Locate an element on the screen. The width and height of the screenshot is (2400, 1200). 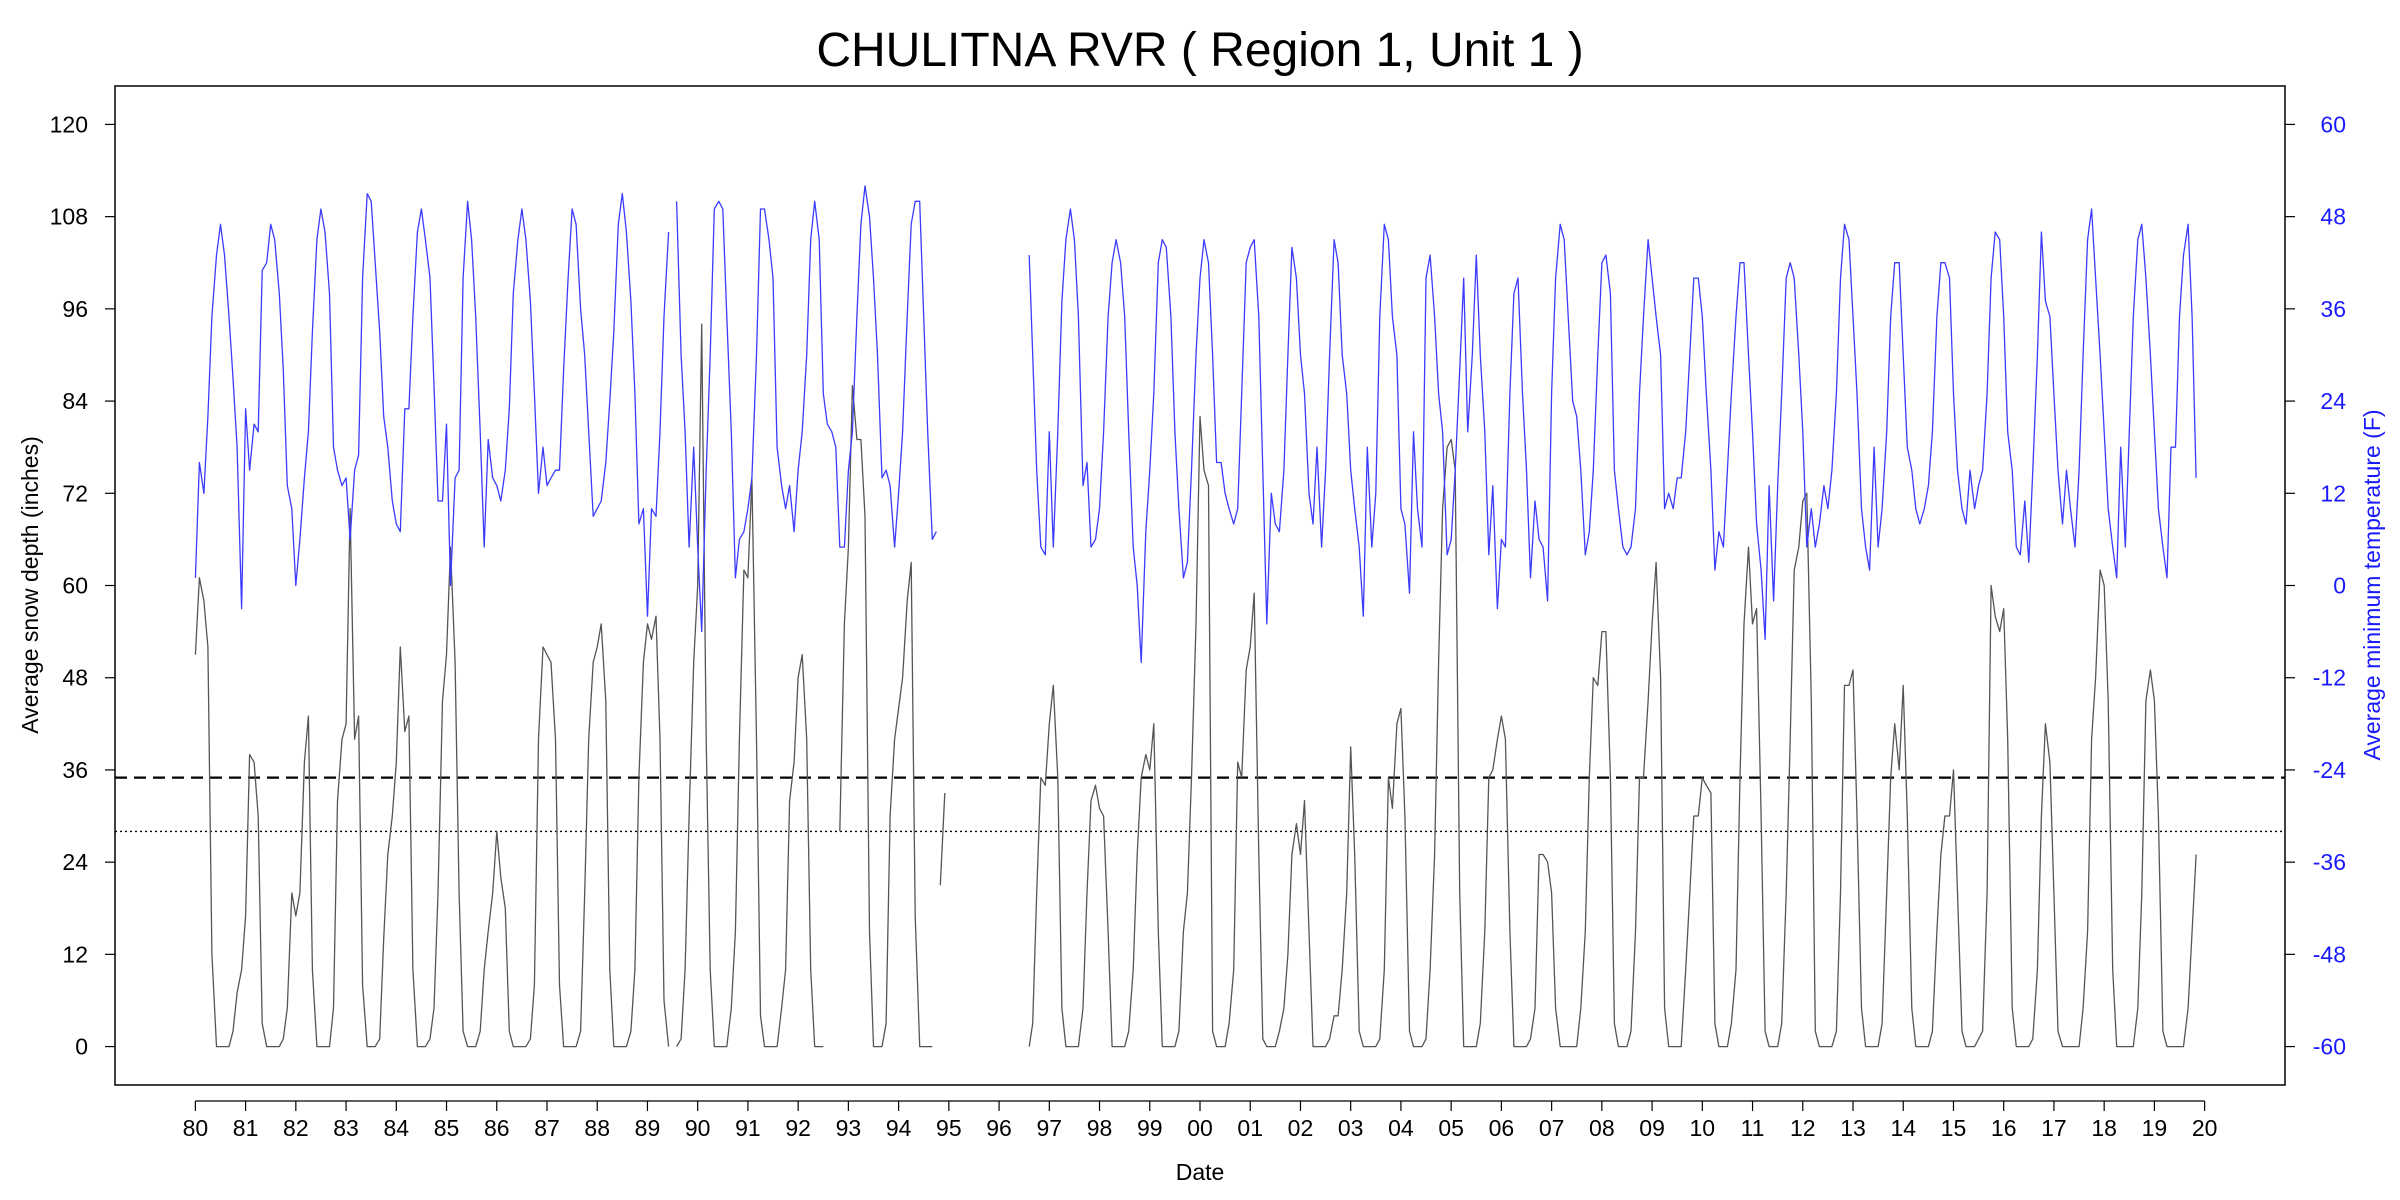
x-tick-label: 07 is located at coordinates (1552, 1128).